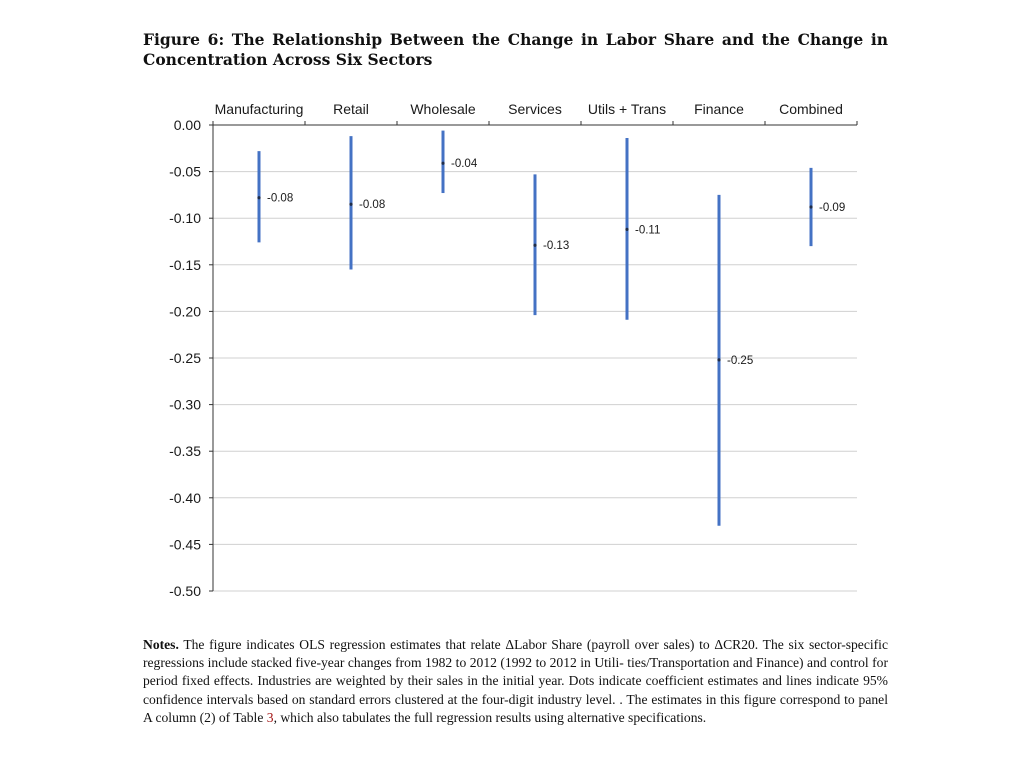 This screenshot has width=1024, height=768. What do you see at coordinates (185, 591) in the screenshot?
I see `y-tick-label: -0.50` at bounding box center [185, 591].